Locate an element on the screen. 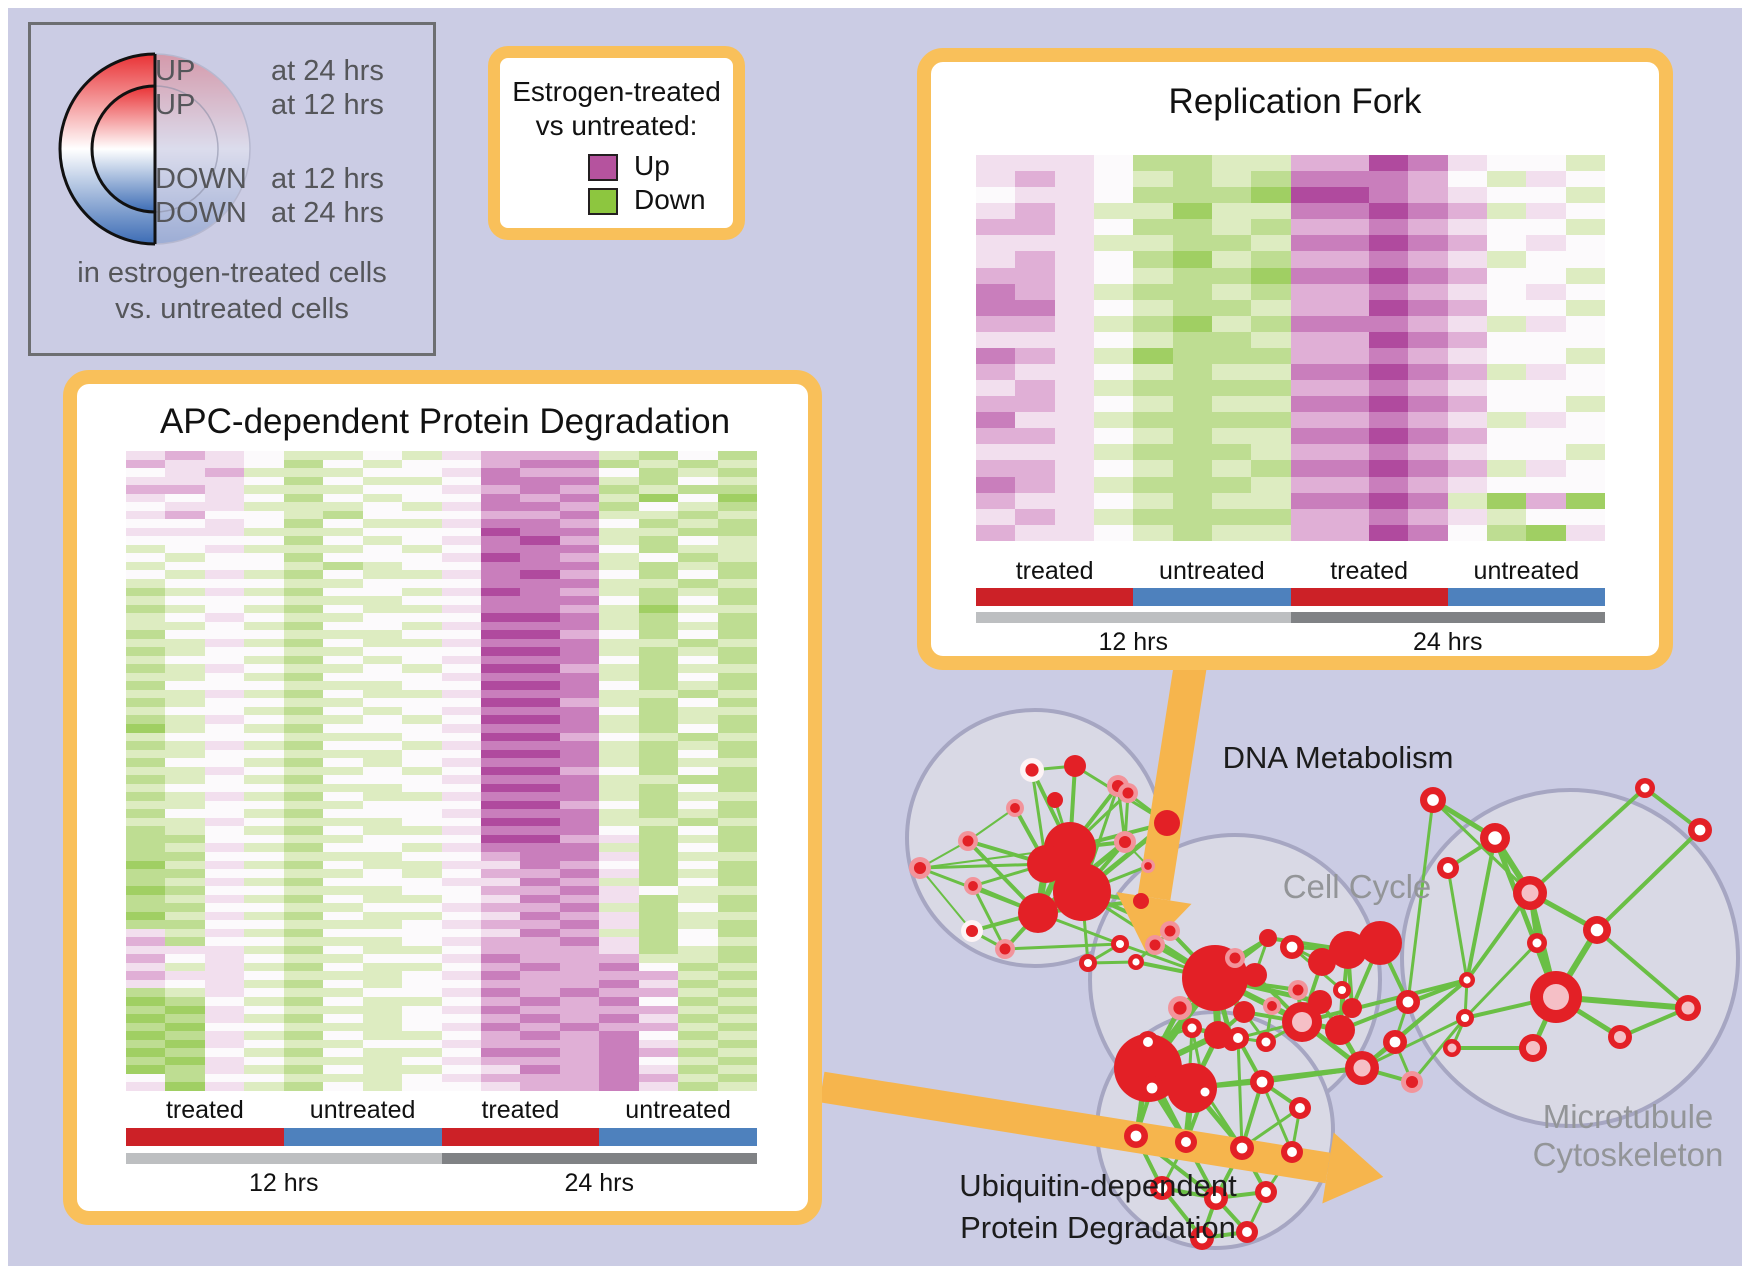  down-color-swatch is located at coordinates (603, 201).